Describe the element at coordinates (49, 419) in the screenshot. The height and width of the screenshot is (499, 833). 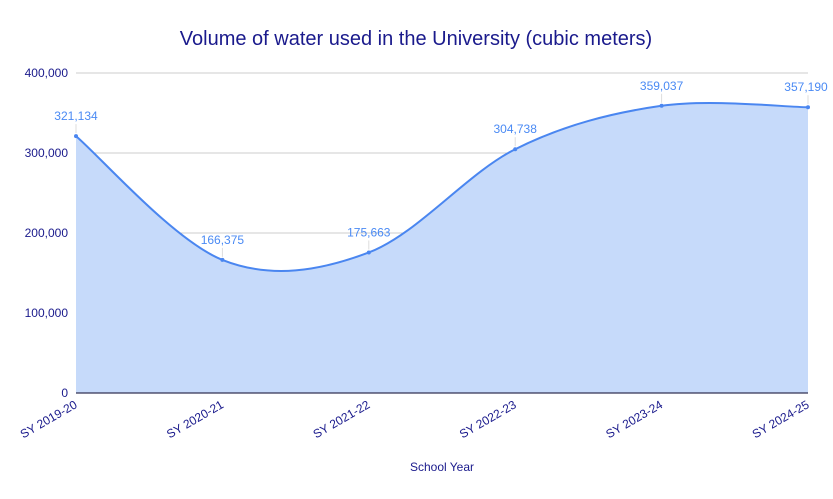
I see `x-tick-label: SY 2019-20` at that location.